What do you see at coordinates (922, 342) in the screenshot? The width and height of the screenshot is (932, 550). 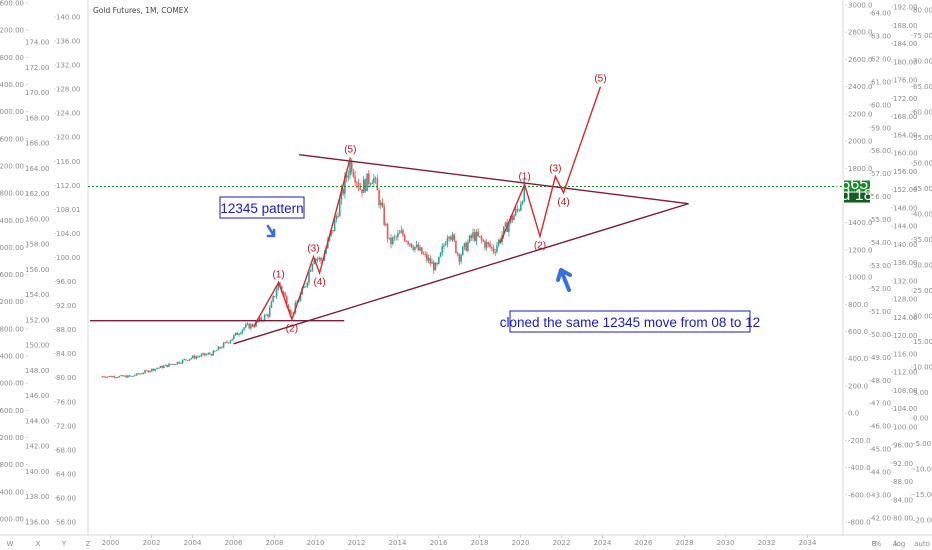 I see `axis-tick-label-right_4: 15.00` at bounding box center [922, 342].